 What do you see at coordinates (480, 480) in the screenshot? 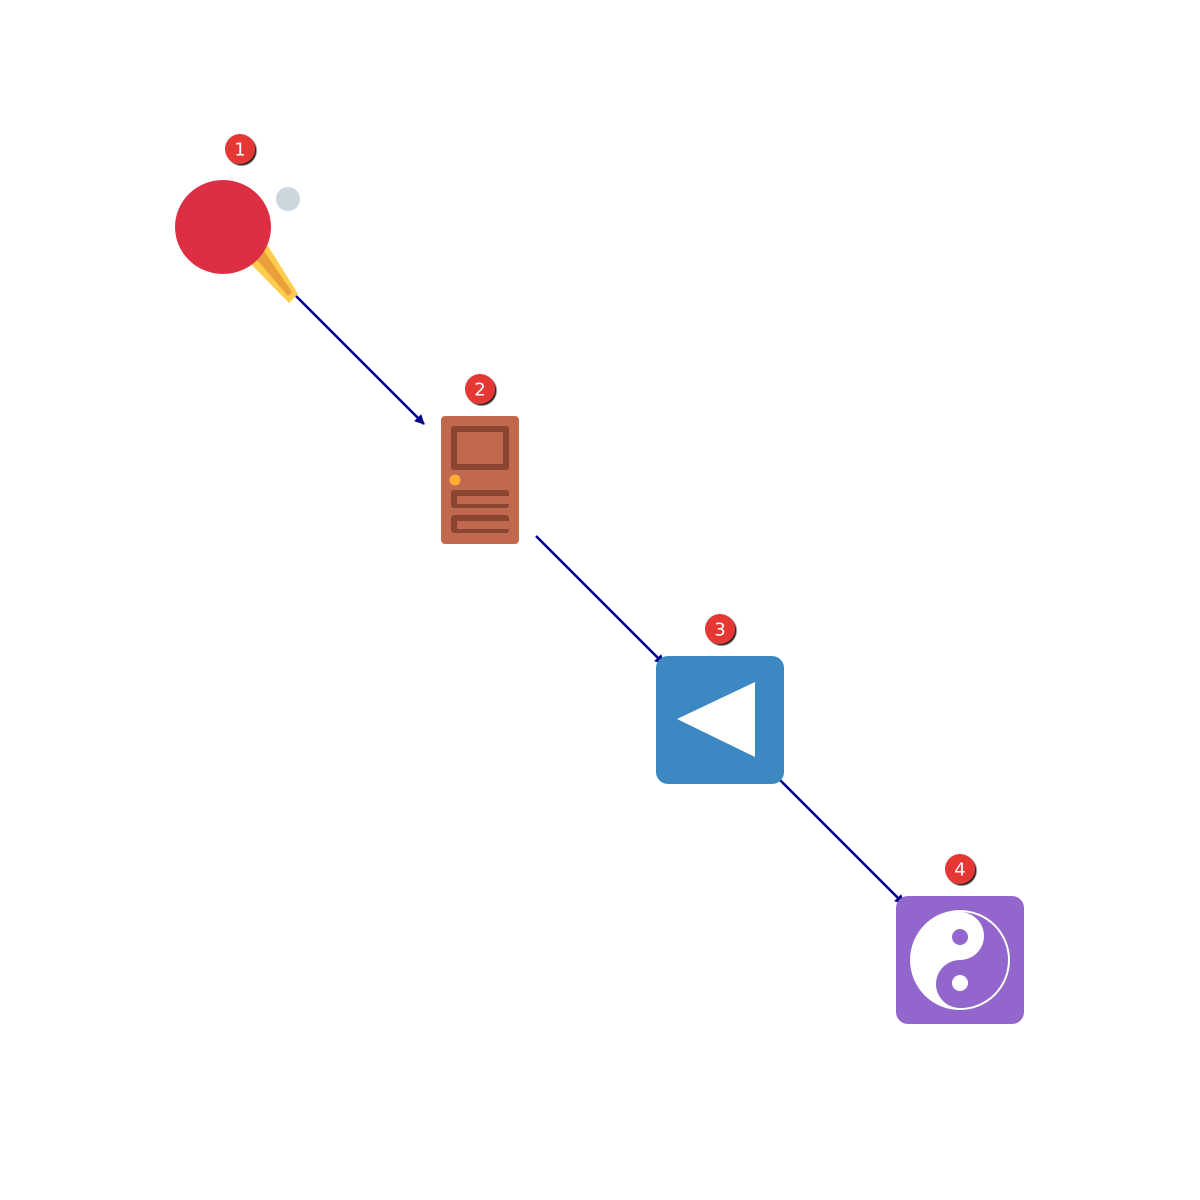
I see `door-icon` at bounding box center [480, 480].